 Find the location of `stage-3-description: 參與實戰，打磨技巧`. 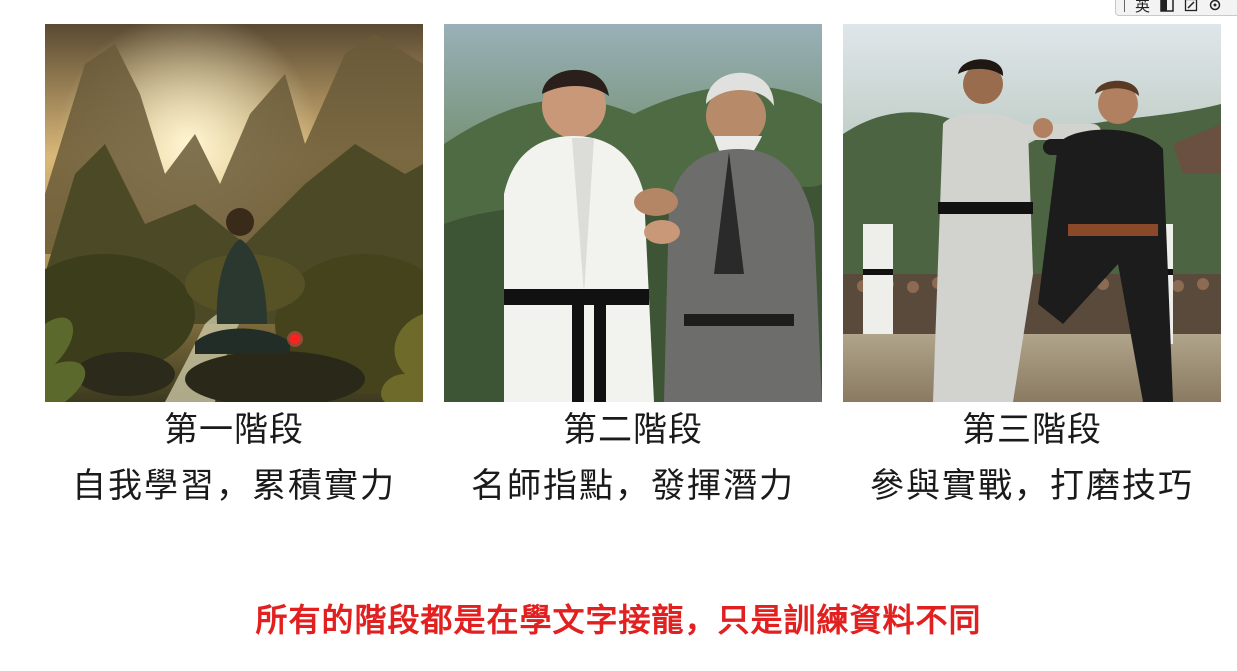

stage-3-description: 參與實戰，打磨技巧 is located at coordinates (1032, 486).